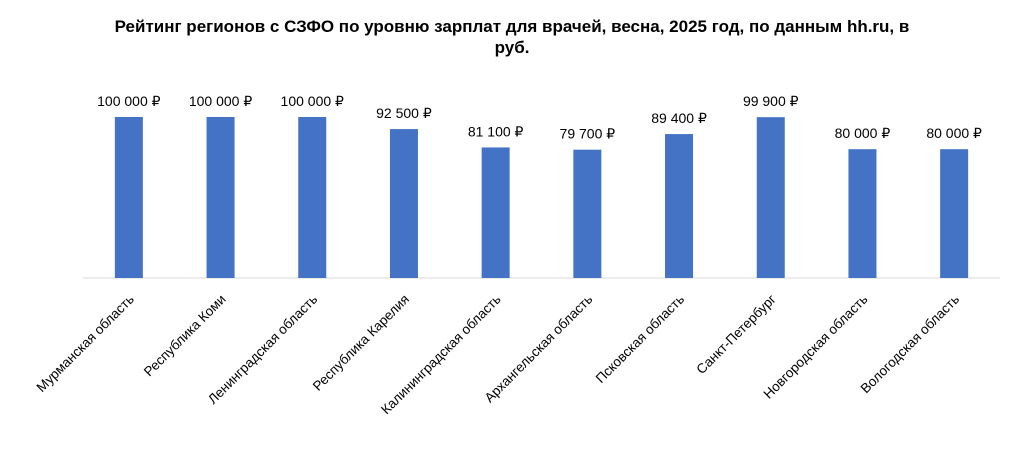  Describe the element at coordinates (85, 343) in the screenshot. I see `category-label: Мурманская область` at that location.